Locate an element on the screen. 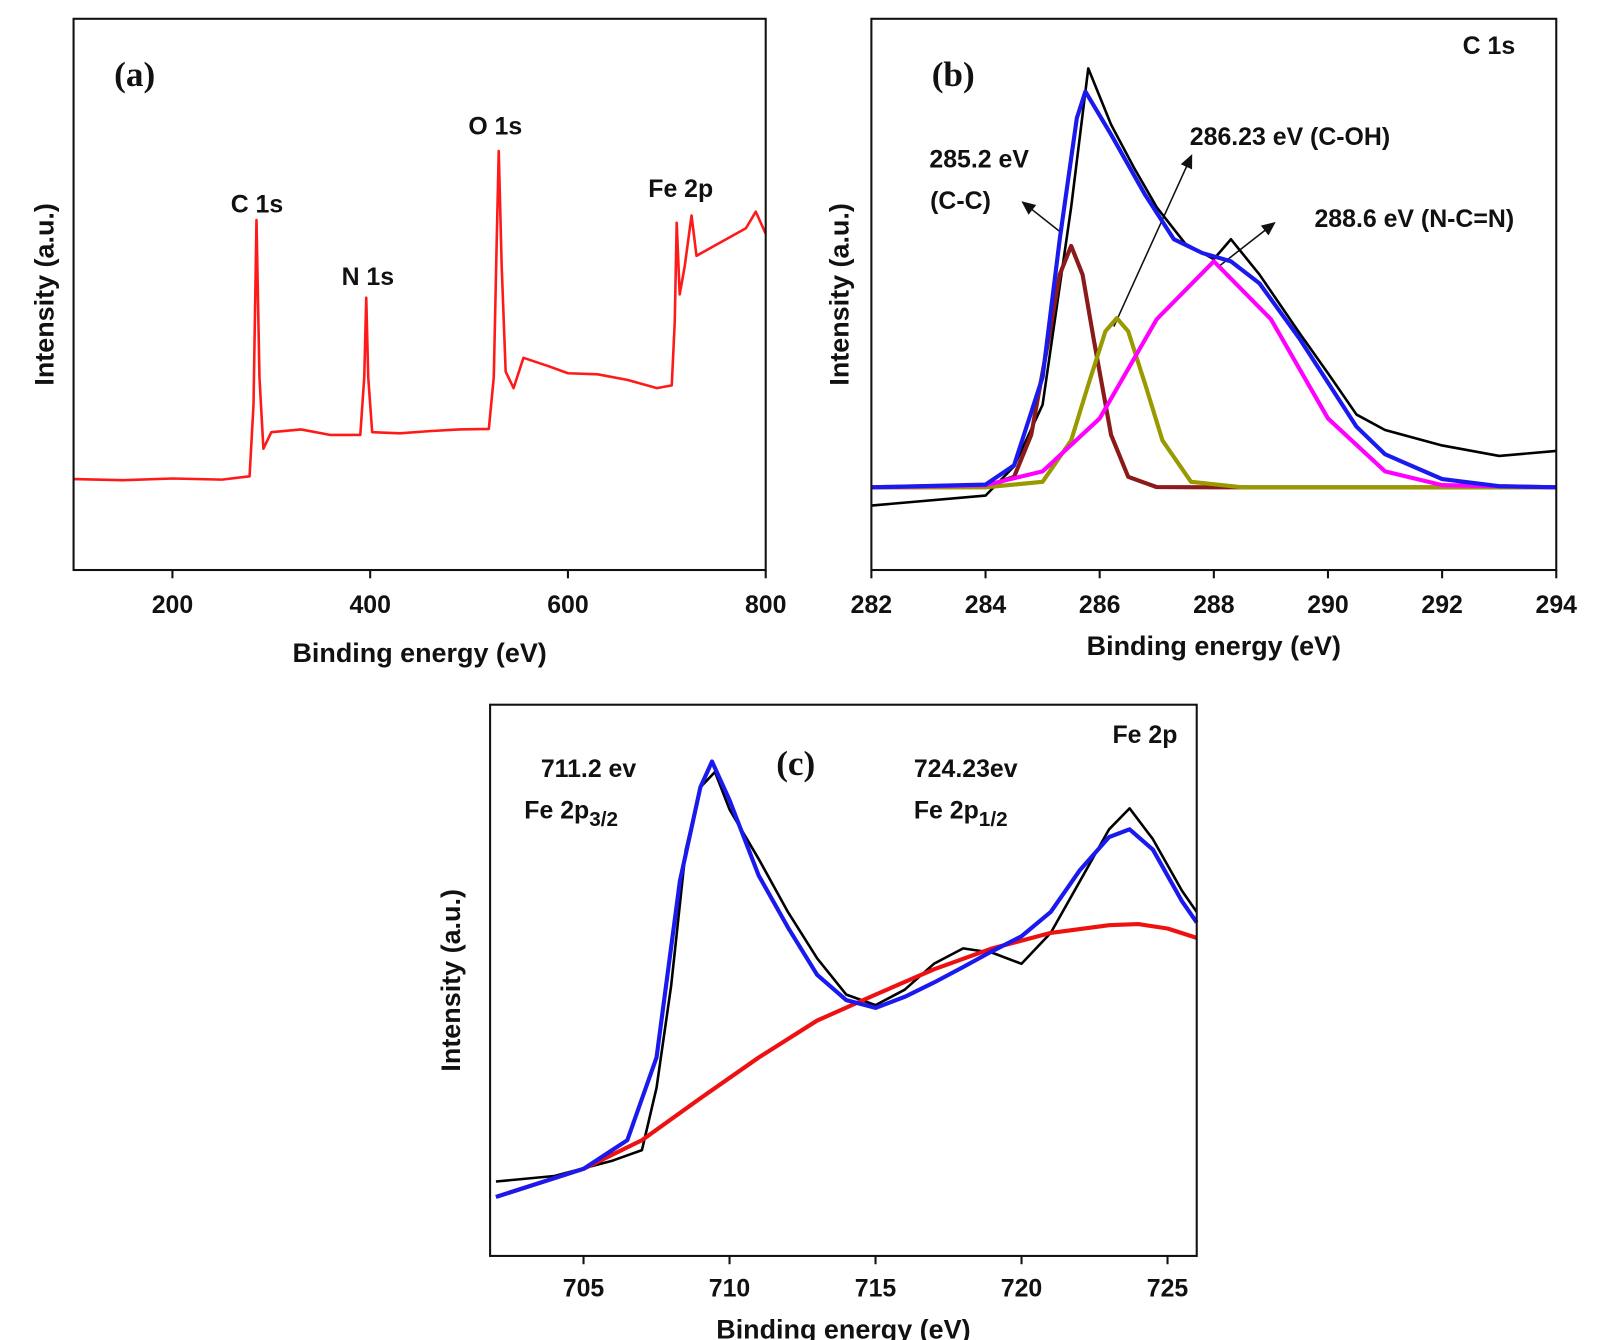 The image size is (1606, 1340). annotation: 724.23ev is located at coordinates (966, 769).